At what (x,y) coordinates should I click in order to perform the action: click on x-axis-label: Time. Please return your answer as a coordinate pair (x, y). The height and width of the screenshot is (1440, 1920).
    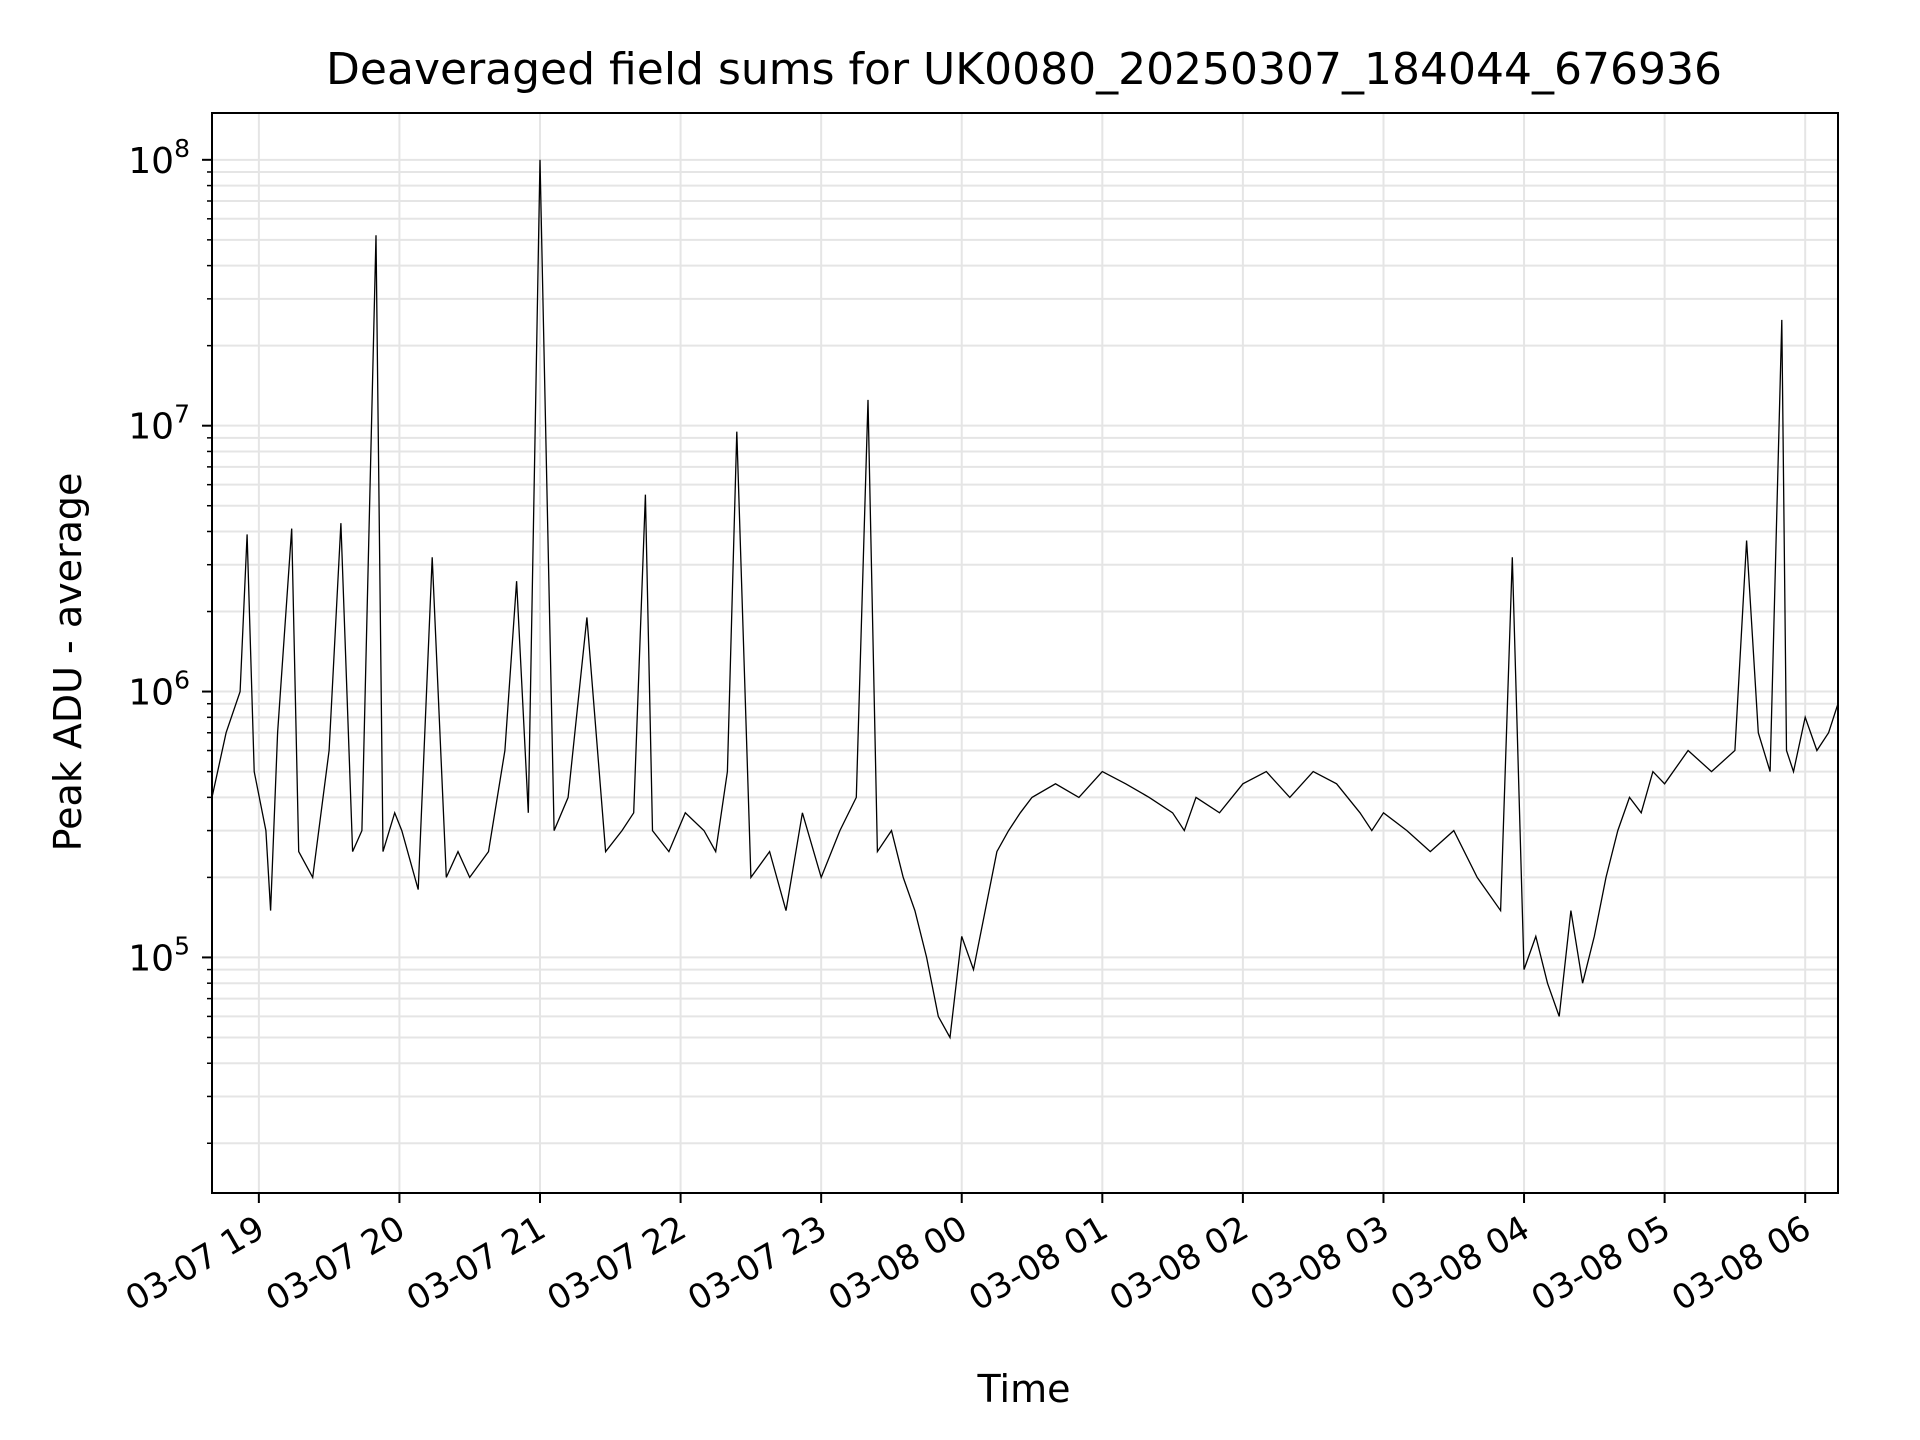
    Looking at the image, I should click on (1024, 1389).